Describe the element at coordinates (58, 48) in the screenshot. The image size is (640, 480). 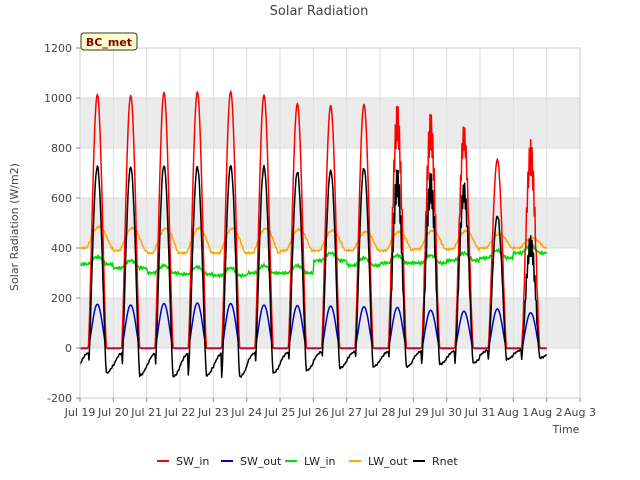
I see `y-tick-label: 1200` at that location.